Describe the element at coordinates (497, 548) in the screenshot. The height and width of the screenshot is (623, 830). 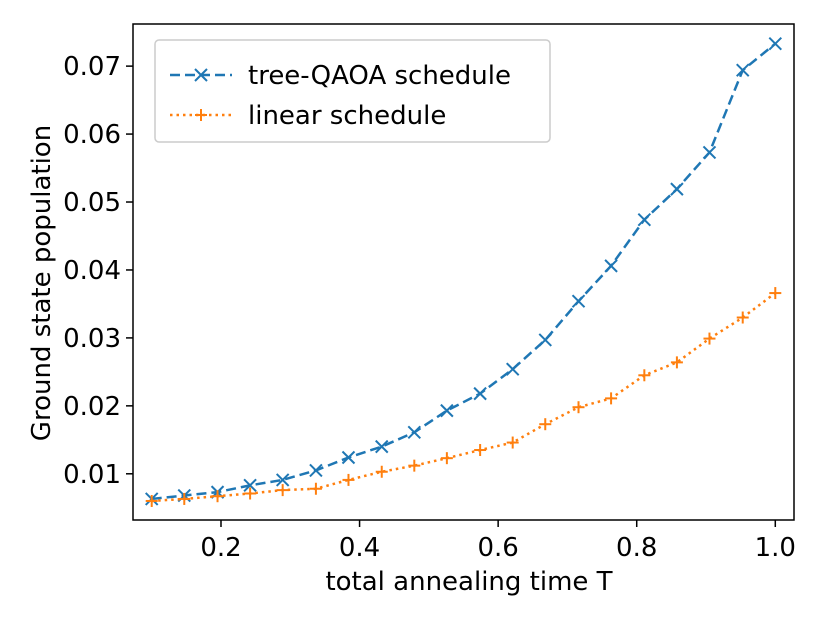
I see `x-tick-label-2: 0.6` at that location.